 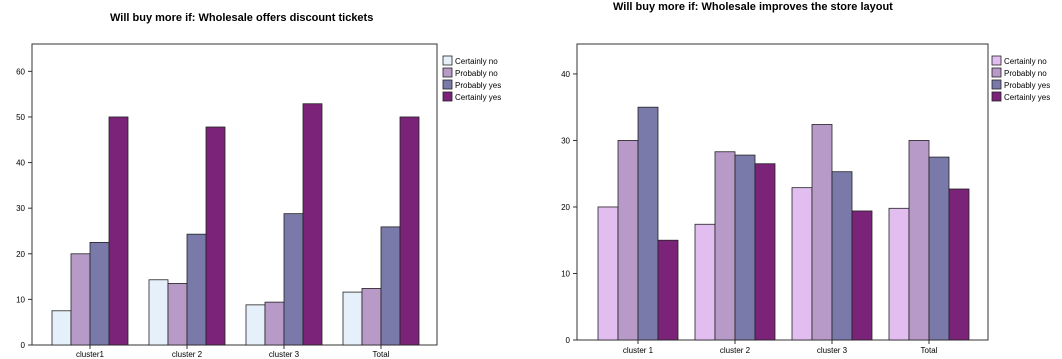 I want to click on chart-2-legend-label: Certainly no, so click(x=1025, y=61).